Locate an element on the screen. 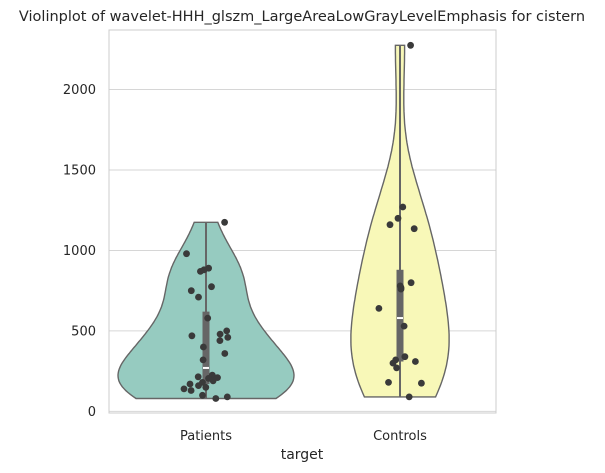  y-tick-label: 500 is located at coordinates (83, 331).